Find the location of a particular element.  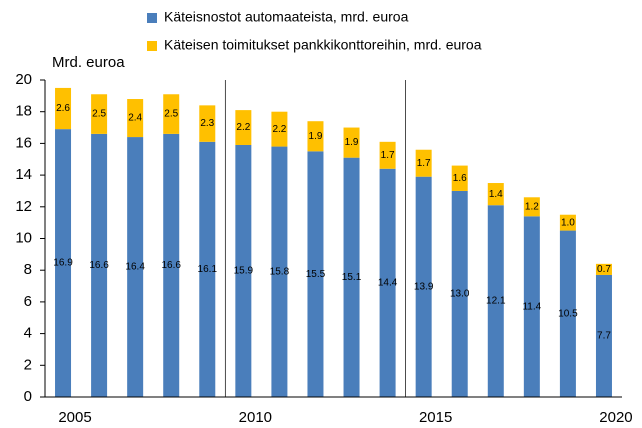

value-label: 13.9 is located at coordinates (424, 286).